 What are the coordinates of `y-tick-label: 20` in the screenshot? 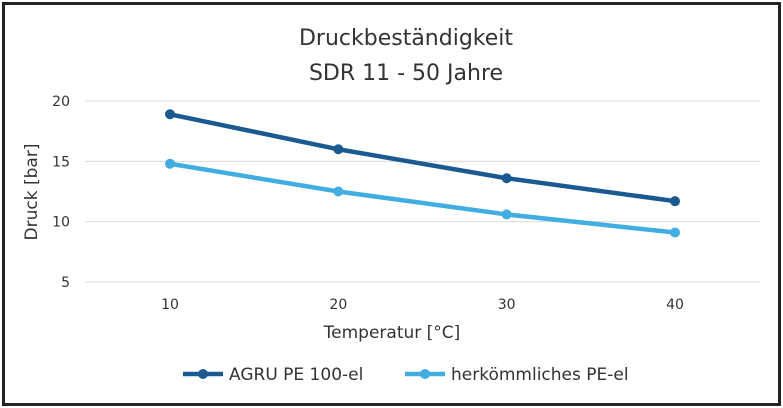 It's located at (61, 102).